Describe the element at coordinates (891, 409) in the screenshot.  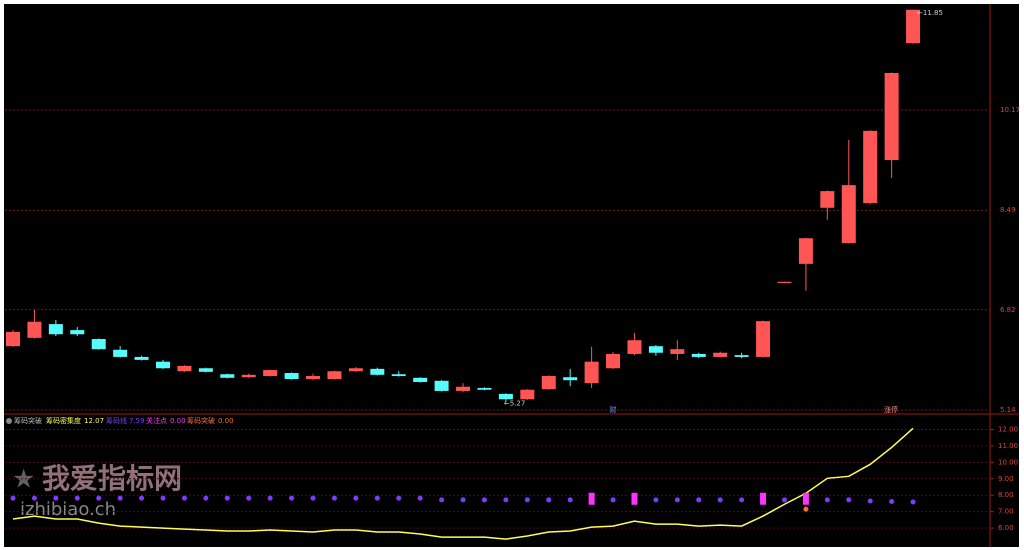
I see `event-marker: 涨停` at that location.